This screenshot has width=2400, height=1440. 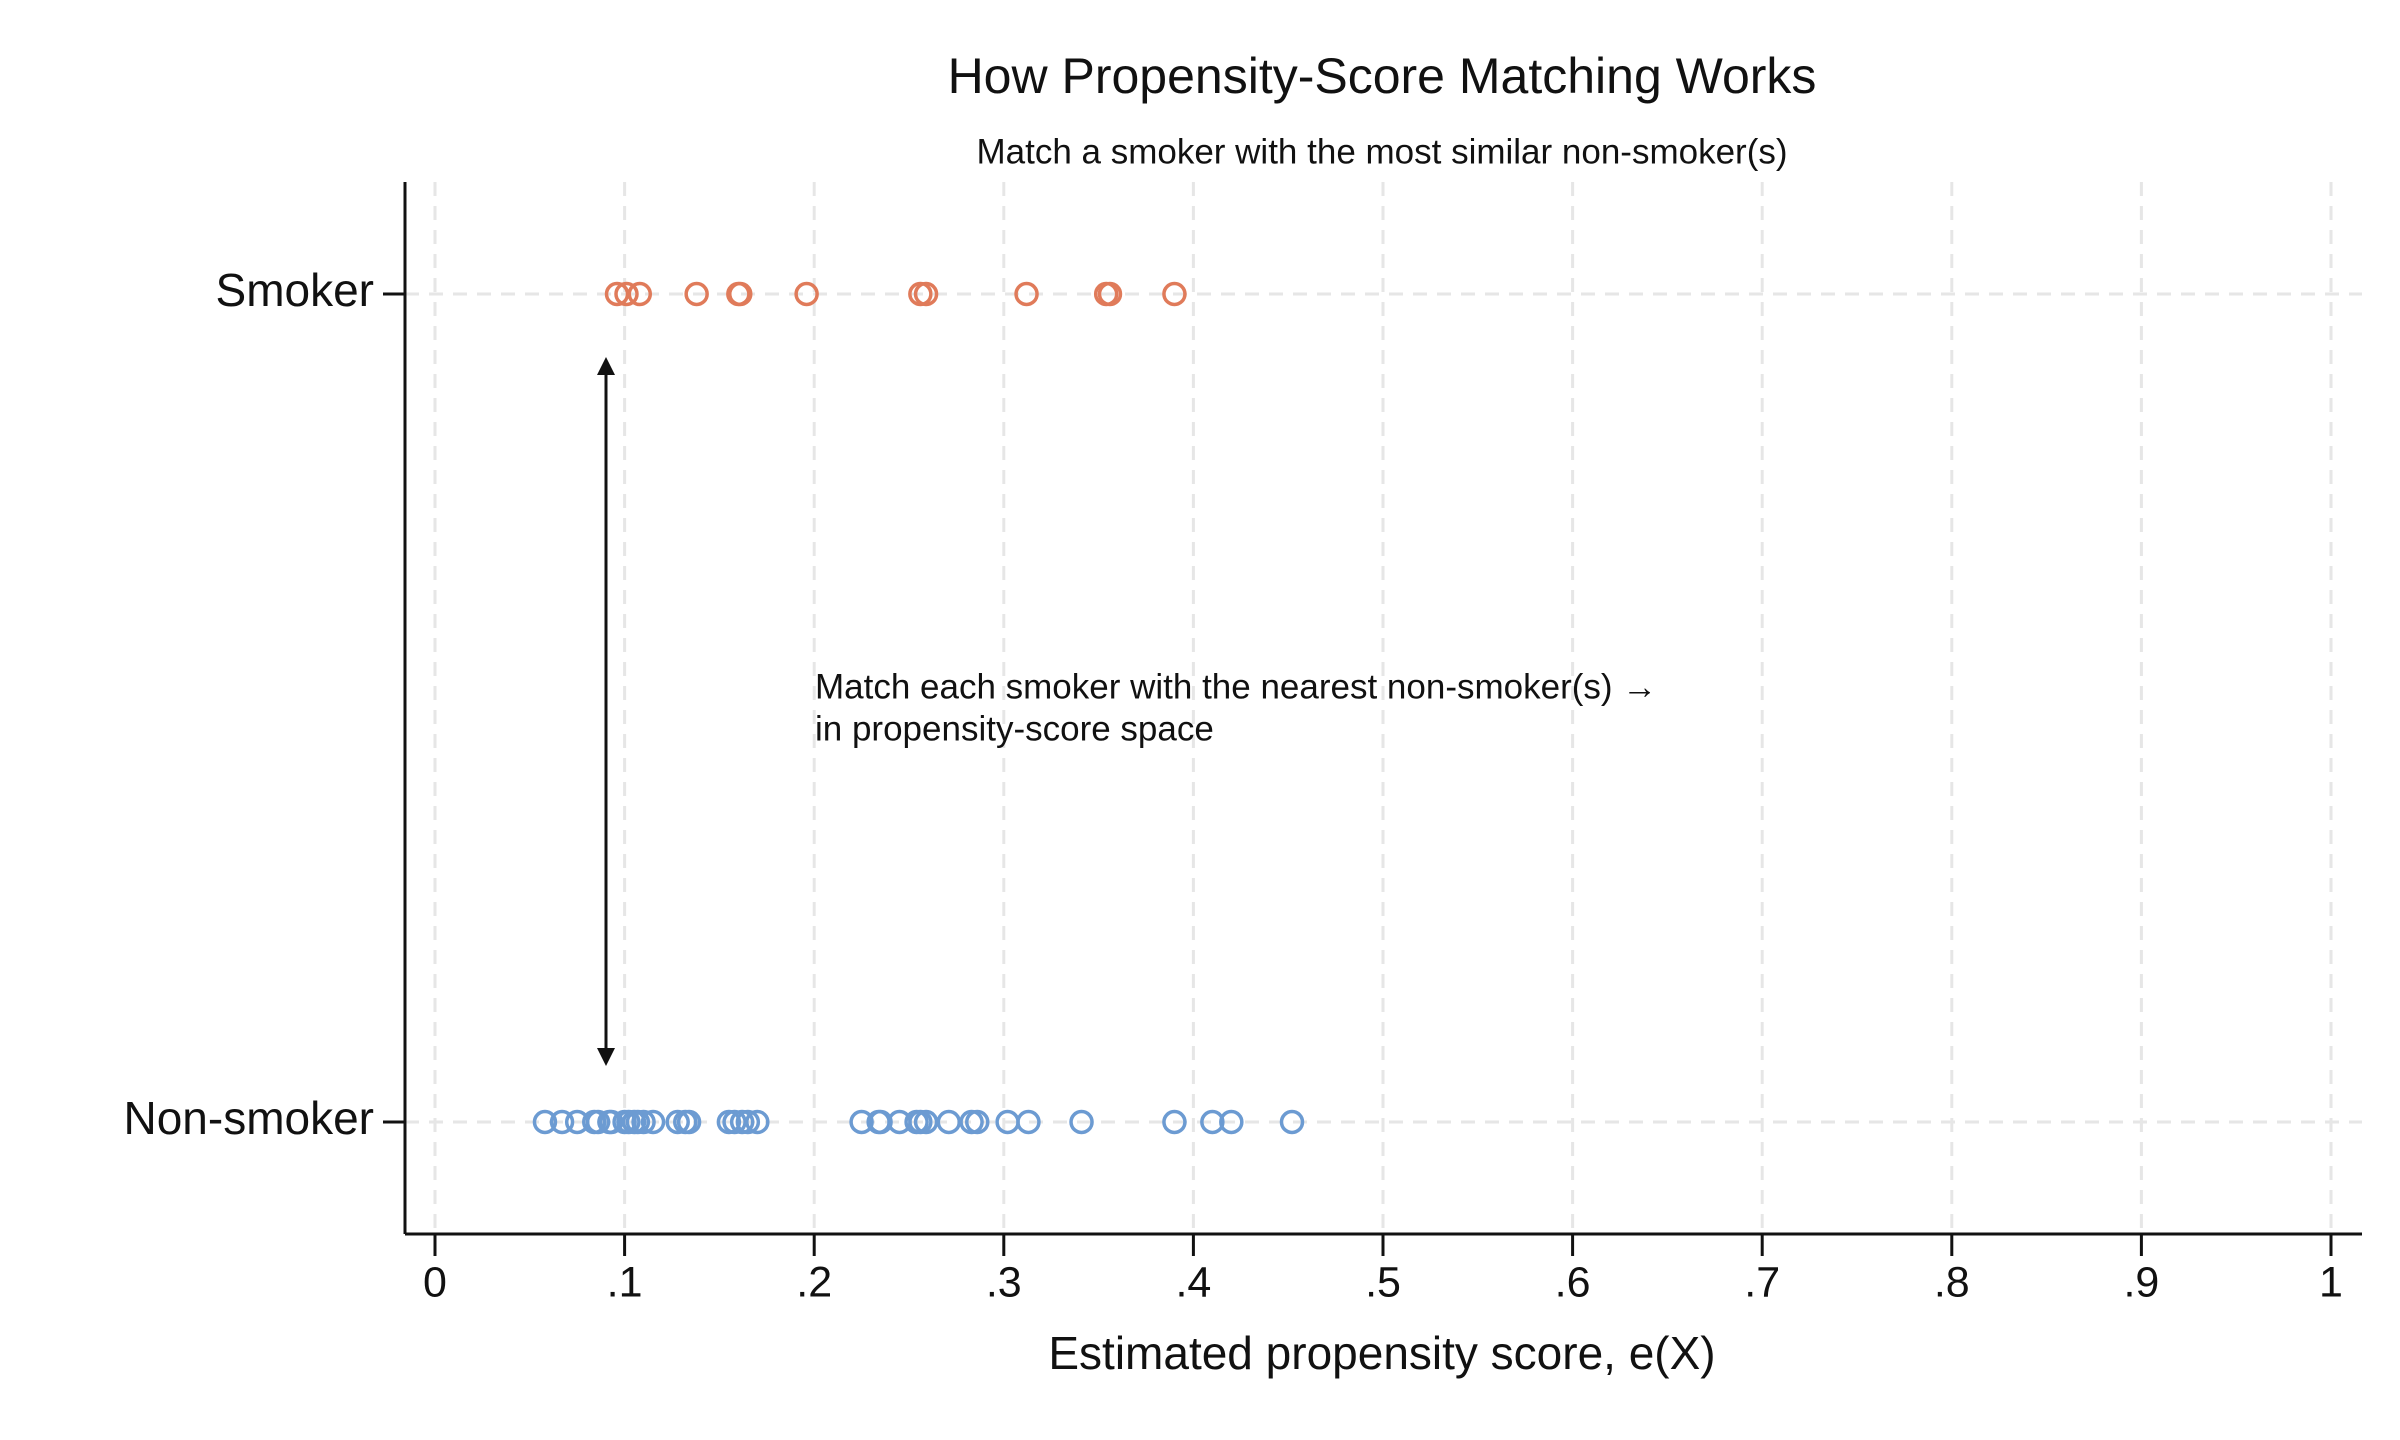 What do you see at coordinates (1573, 1282) in the screenshot?
I see `x-tick-label: .6` at bounding box center [1573, 1282].